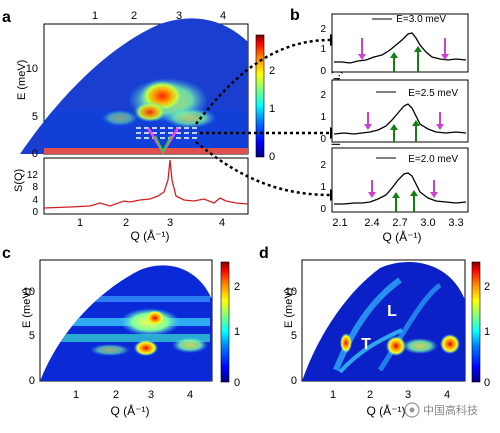 The image size is (500, 433). I want to click on b-sub1-arrowhead-green1, so click(394, 55).